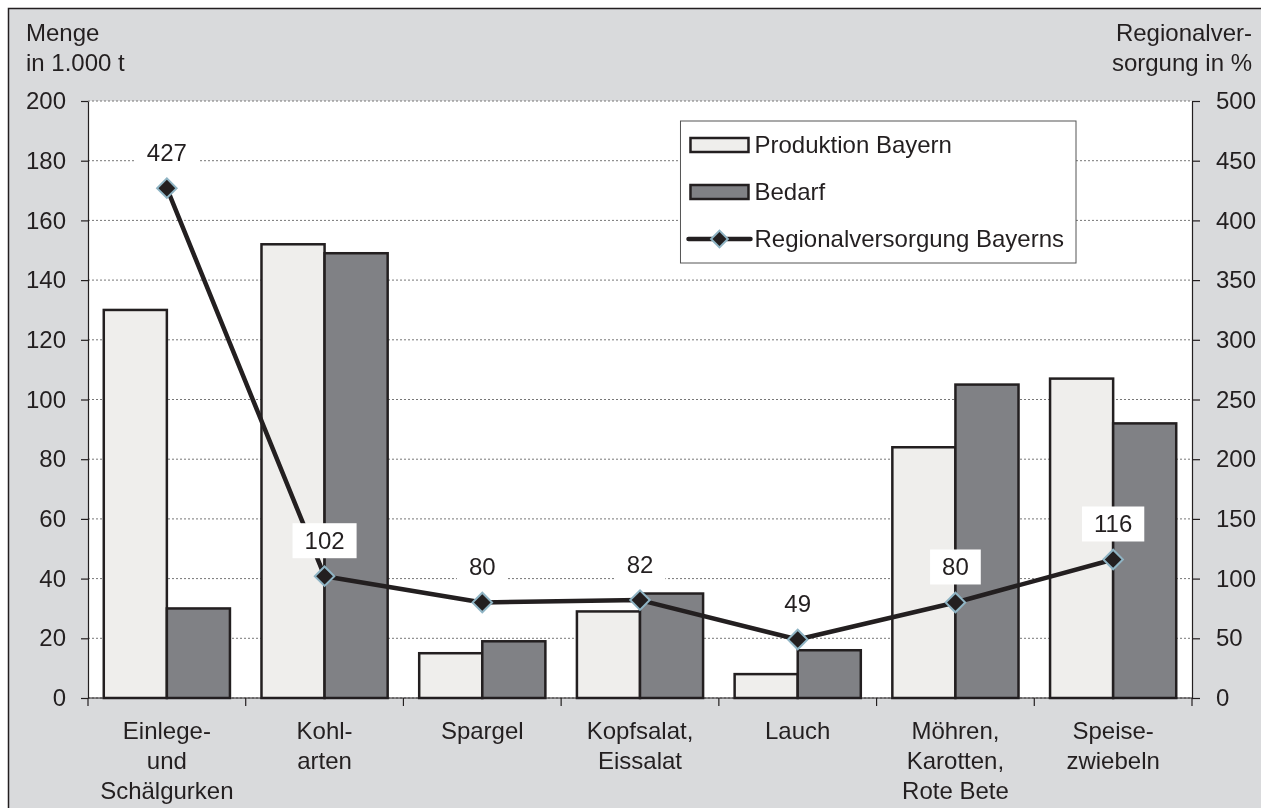 Image resolution: width=1261 pixels, height=808 pixels. Describe the element at coordinates (1229, 638) in the screenshot. I see `y2-tick-label: 50` at that location.